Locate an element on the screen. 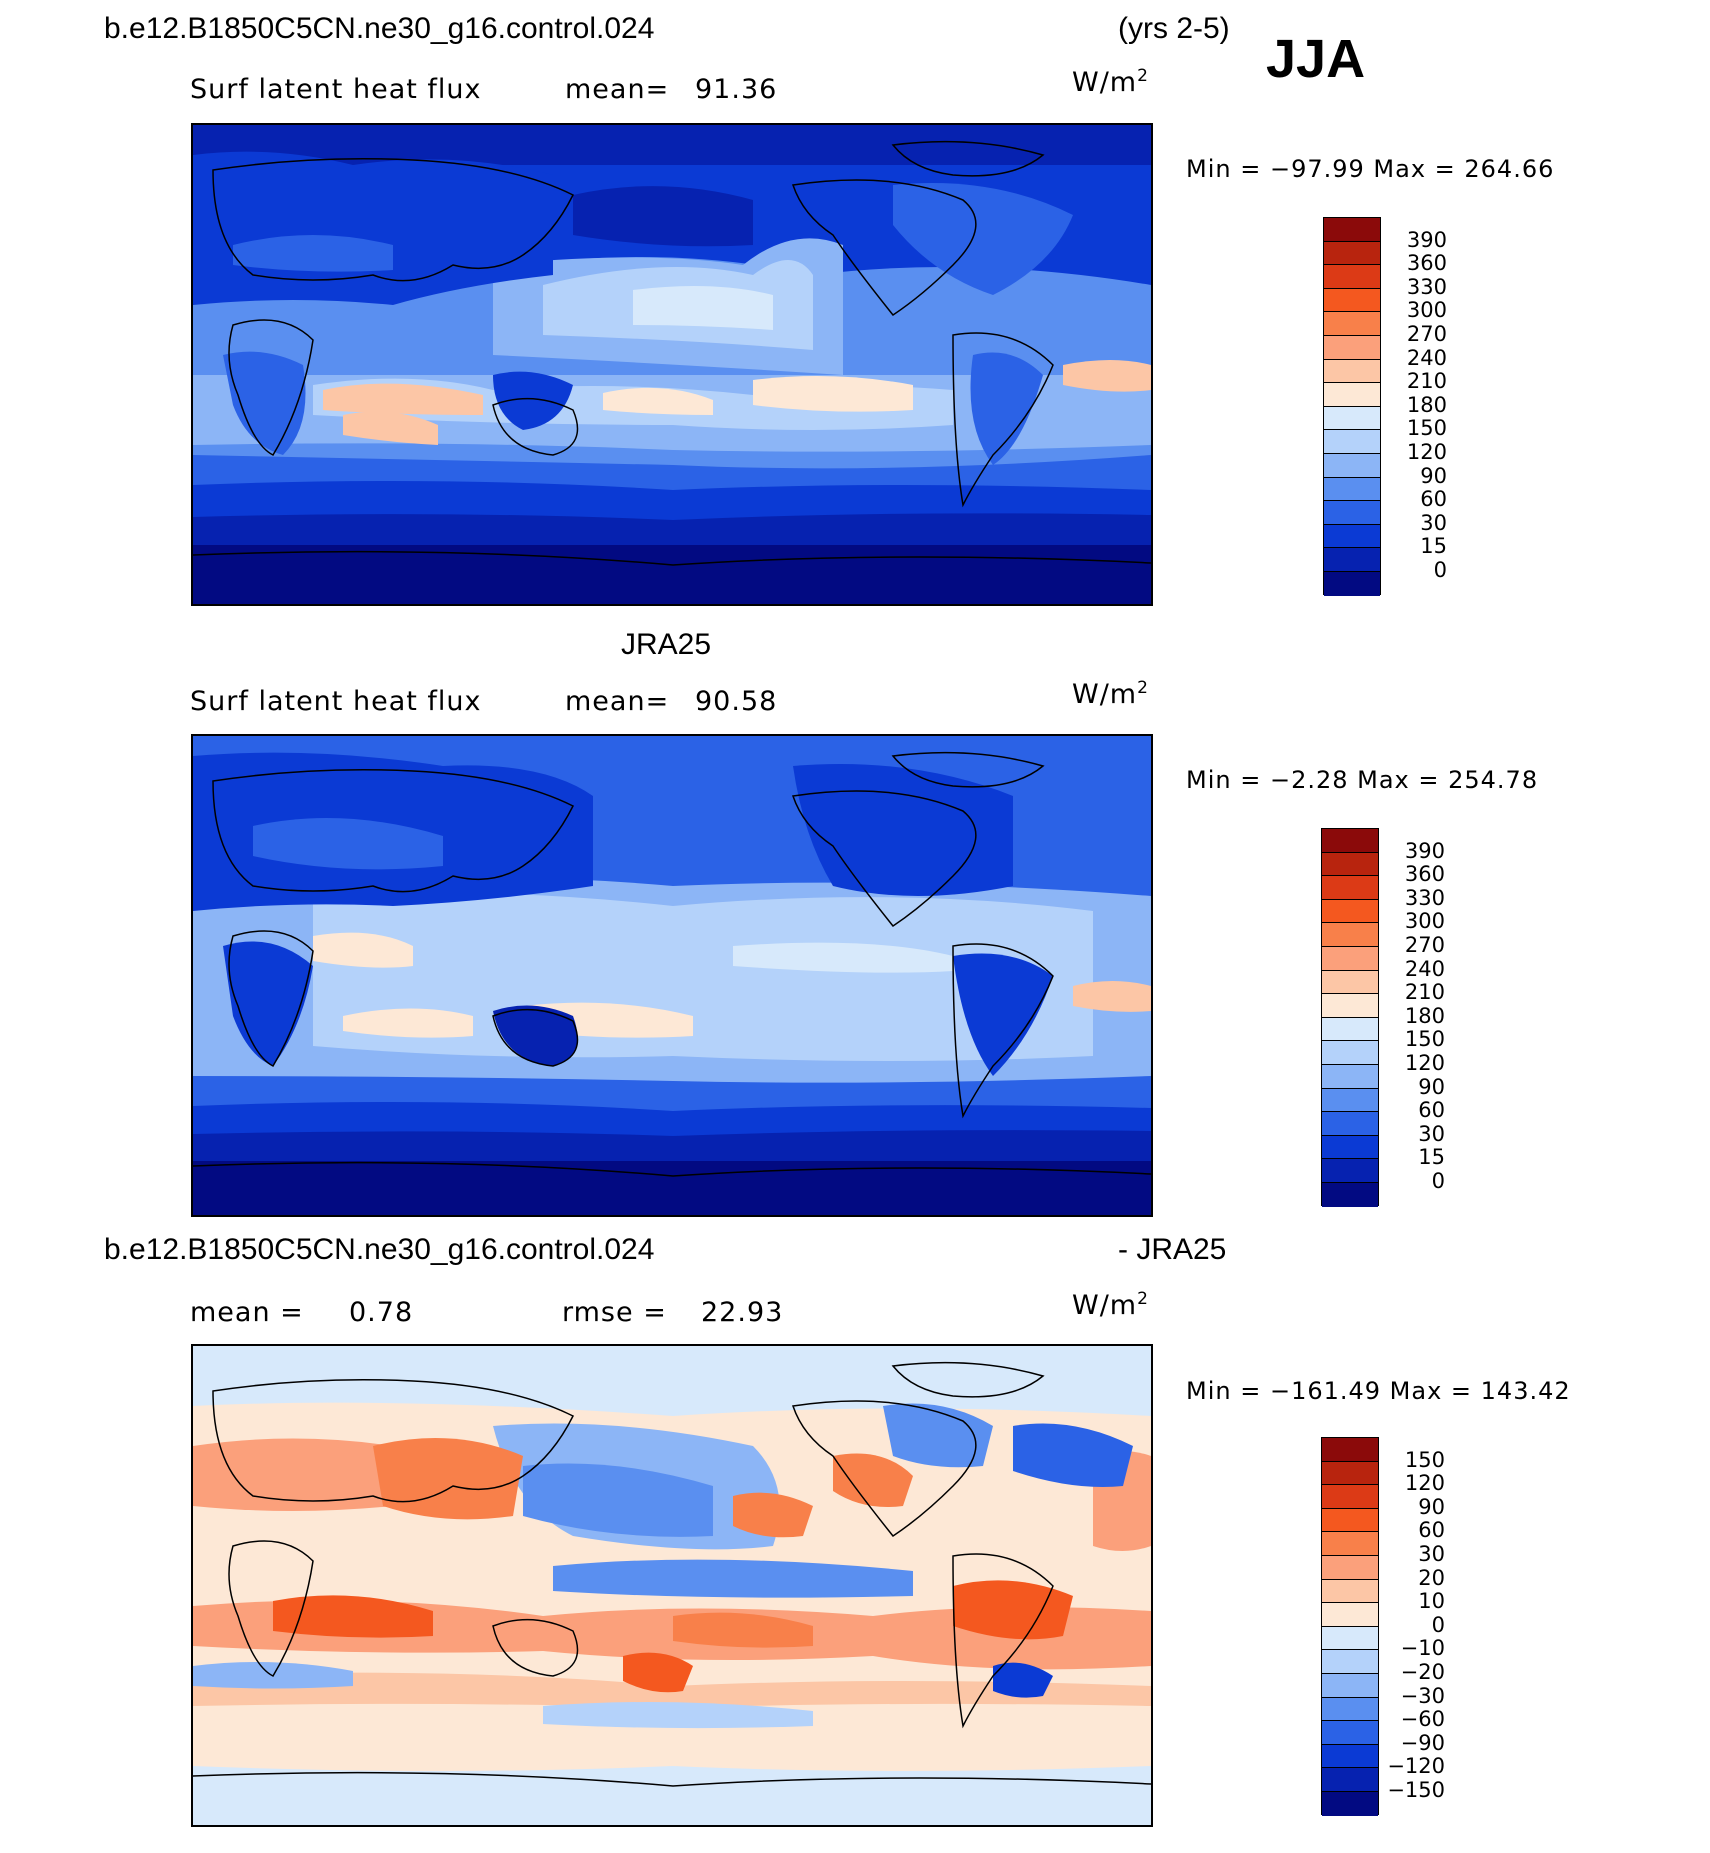 The width and height of the screenshot is (1710, 1853). dataset-title-middle: JRA25 is located at coordinates (666, 644).